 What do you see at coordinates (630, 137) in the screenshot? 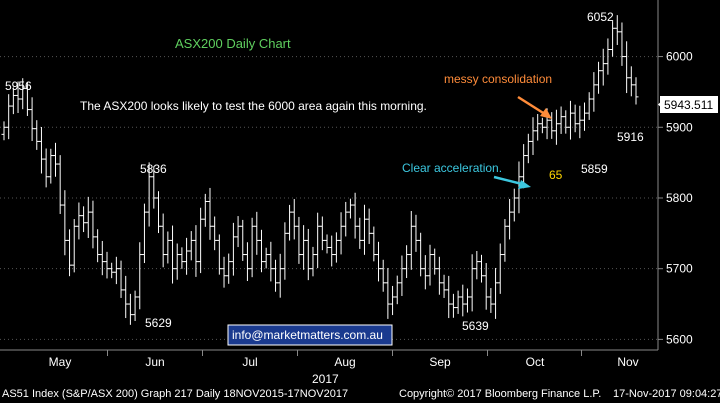
I see `price-label-5916: 5916` at bounding box center [630, 137].